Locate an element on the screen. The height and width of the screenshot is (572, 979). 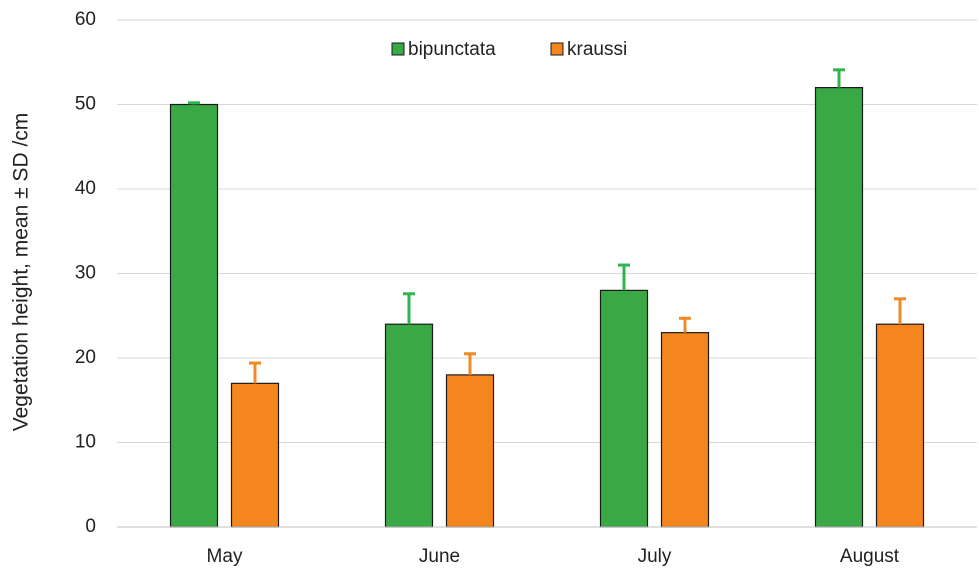
y-tick-label: 60 is located at coordinates (85, 19).